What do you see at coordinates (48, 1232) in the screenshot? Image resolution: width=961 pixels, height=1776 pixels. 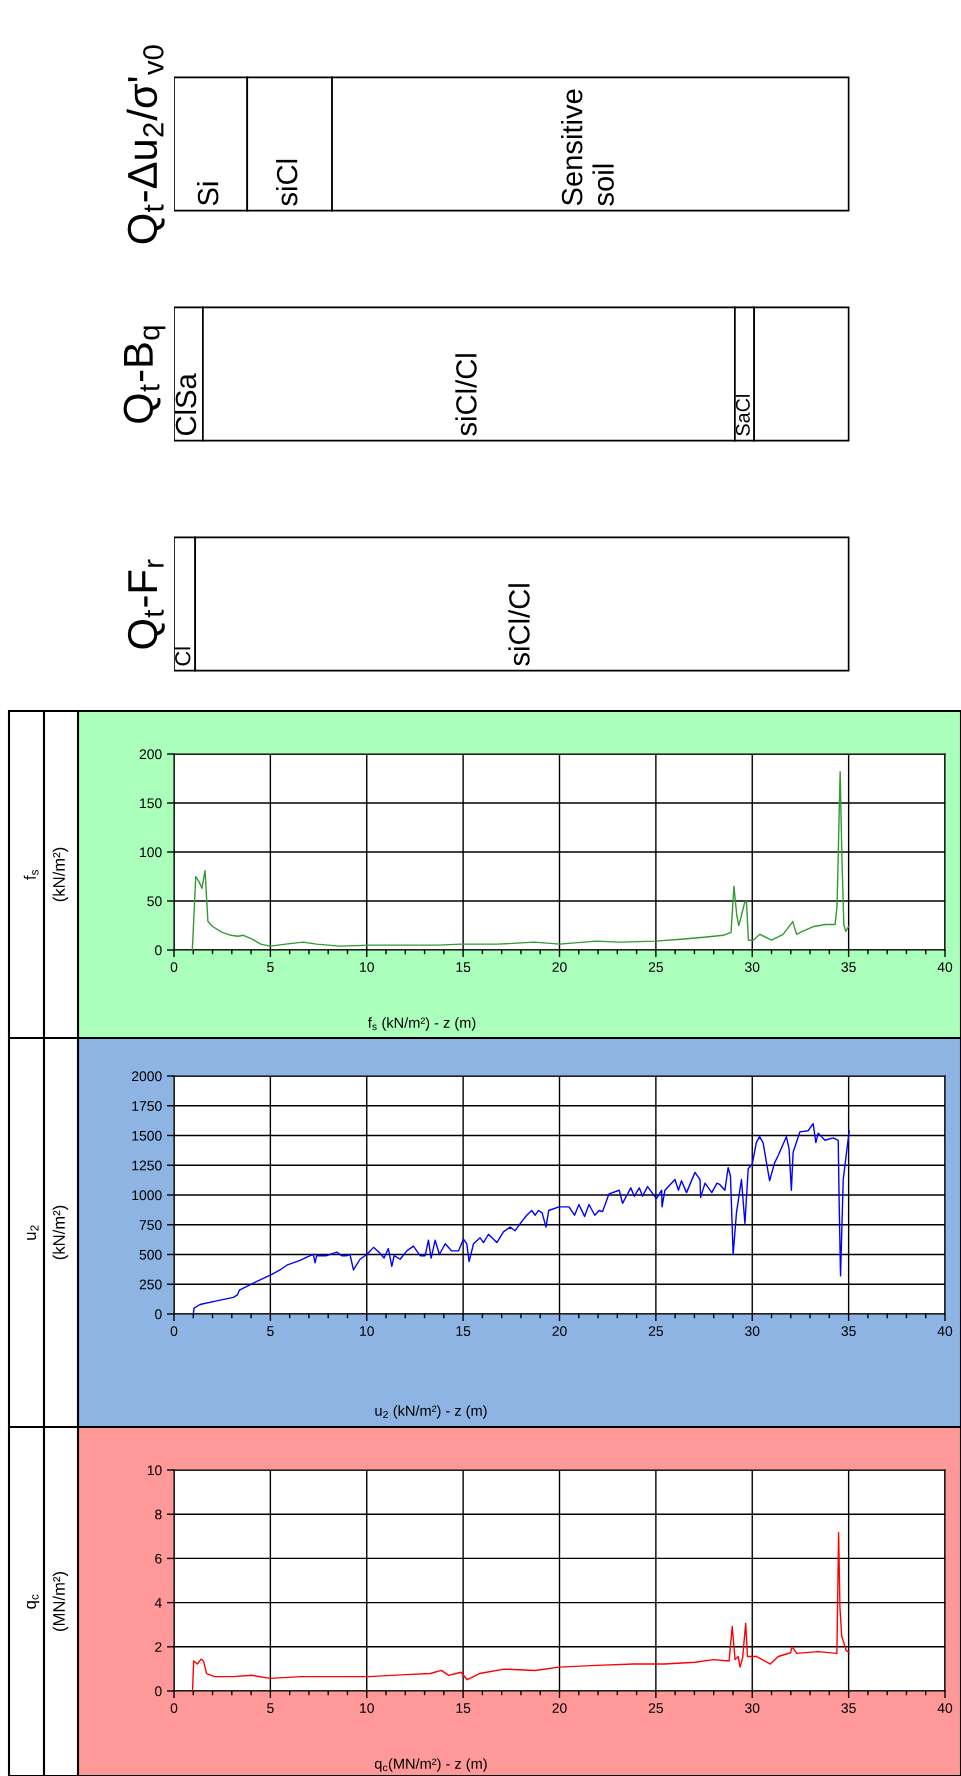 I see `text: u$_{2}$ (kN/m²)` at bounding box center [48, 1232].